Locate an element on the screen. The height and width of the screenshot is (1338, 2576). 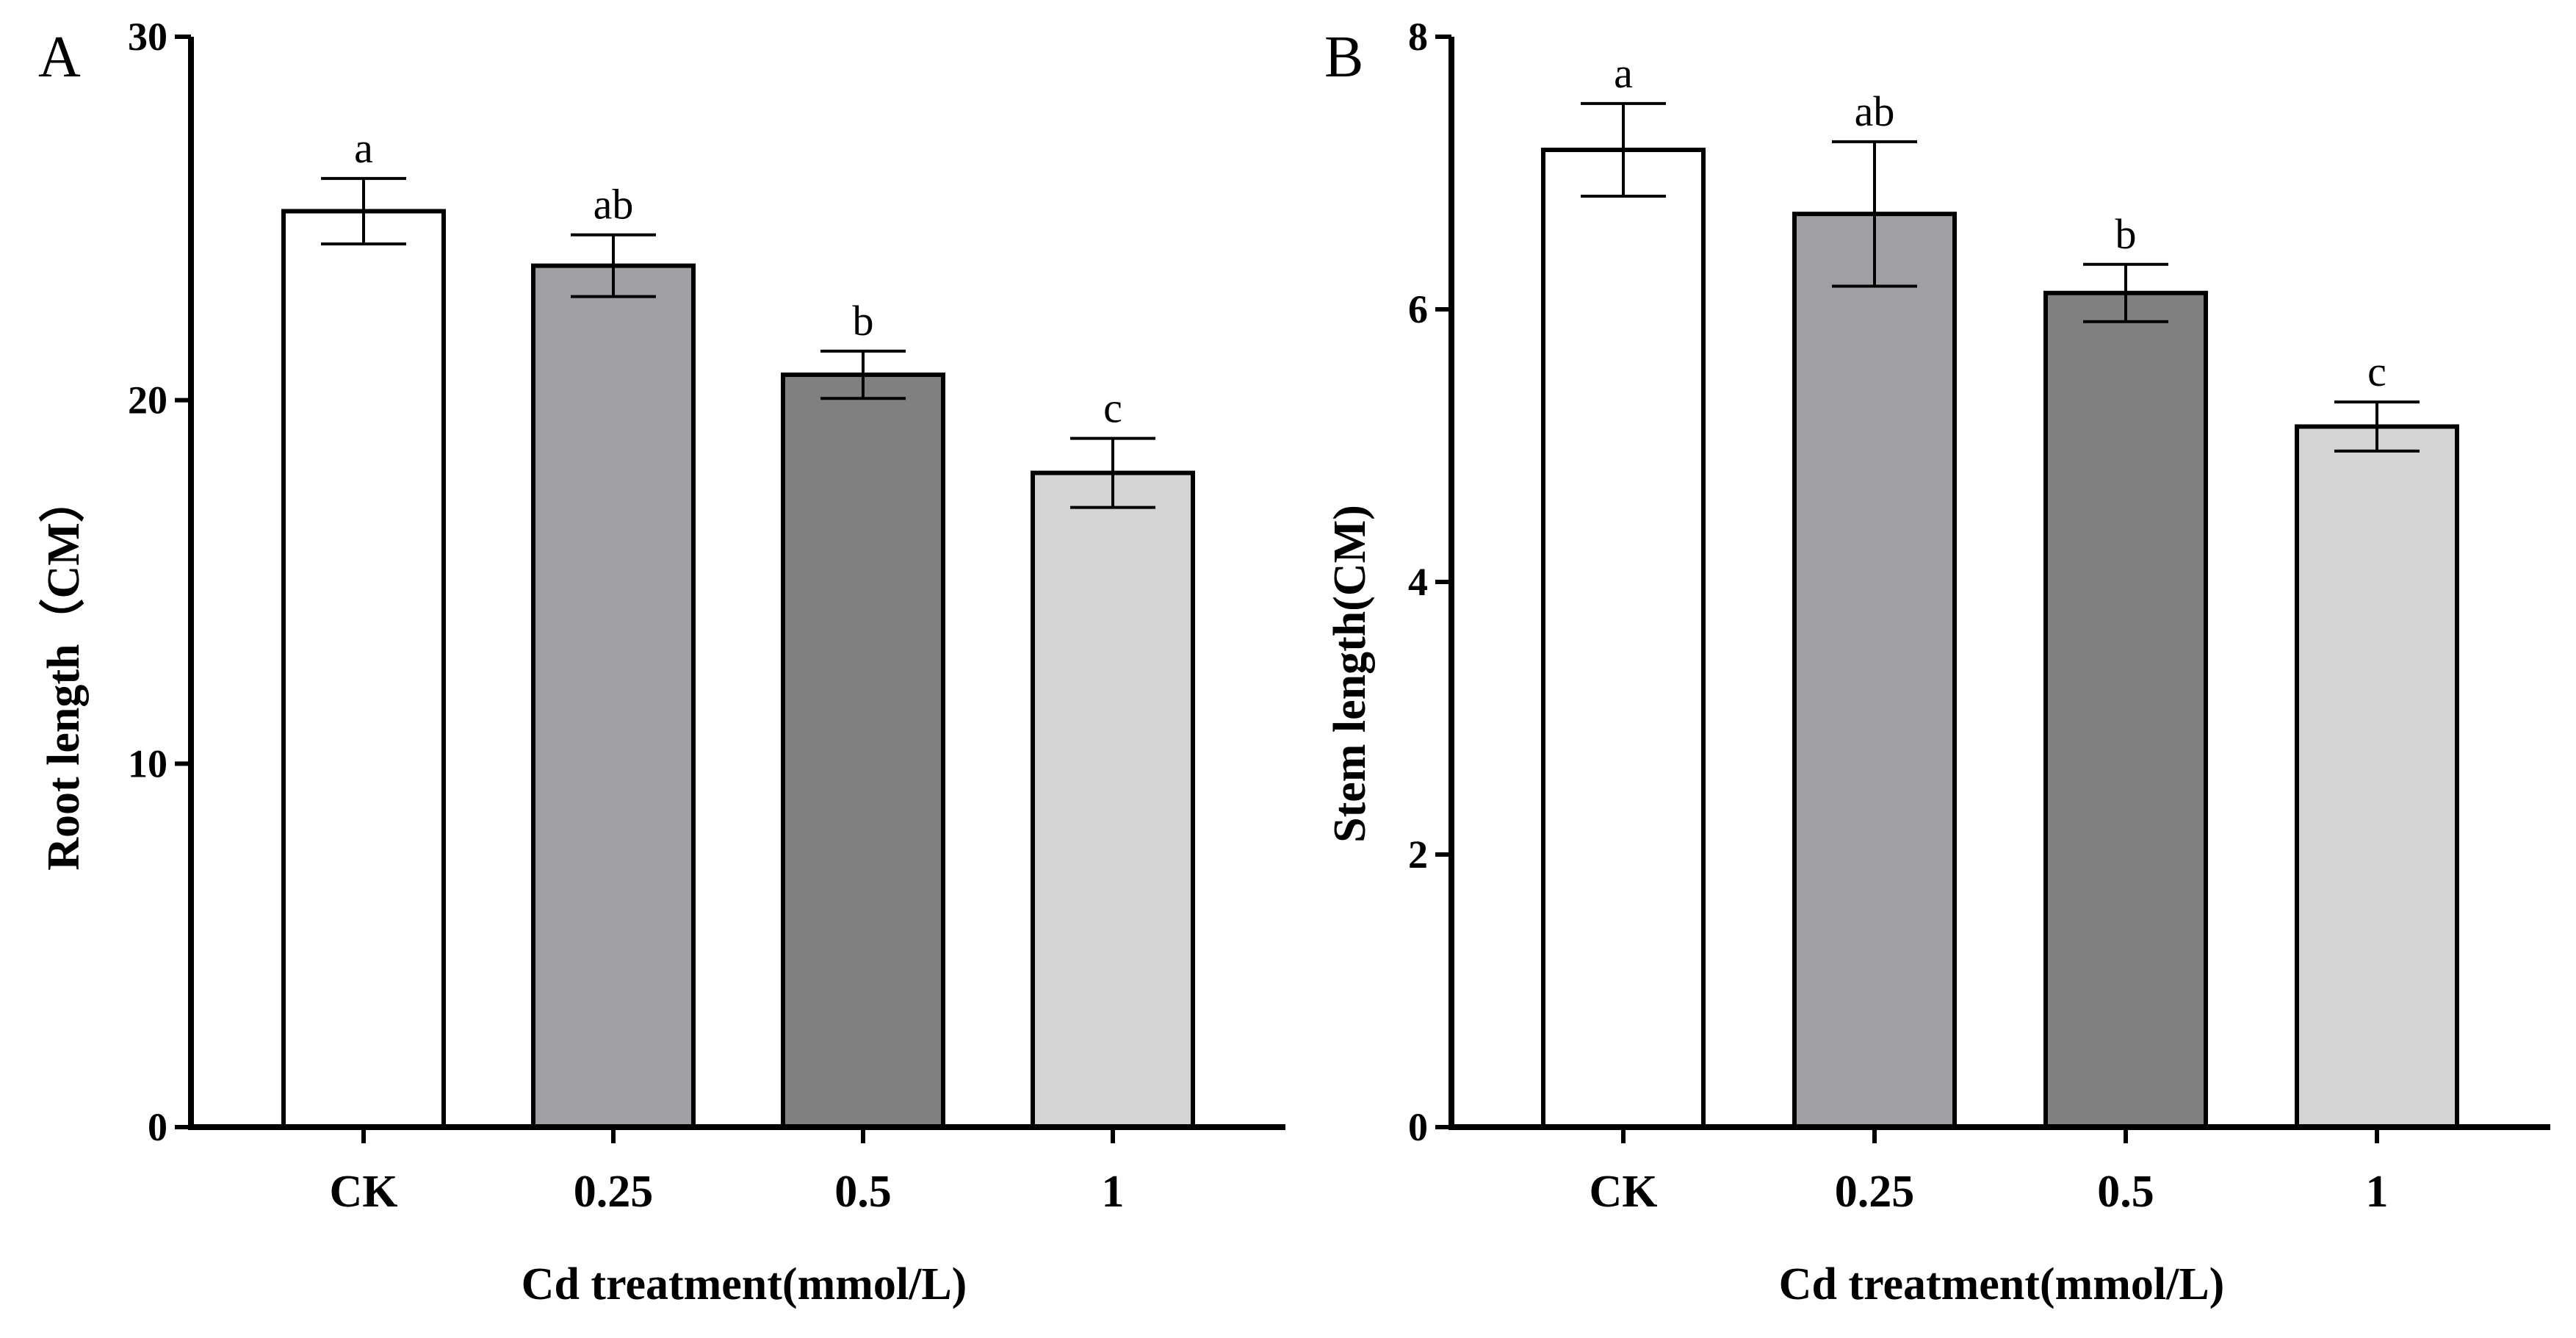
panel-a-x-tick-label-4: 1 is located at coordinates (1113, 1192).